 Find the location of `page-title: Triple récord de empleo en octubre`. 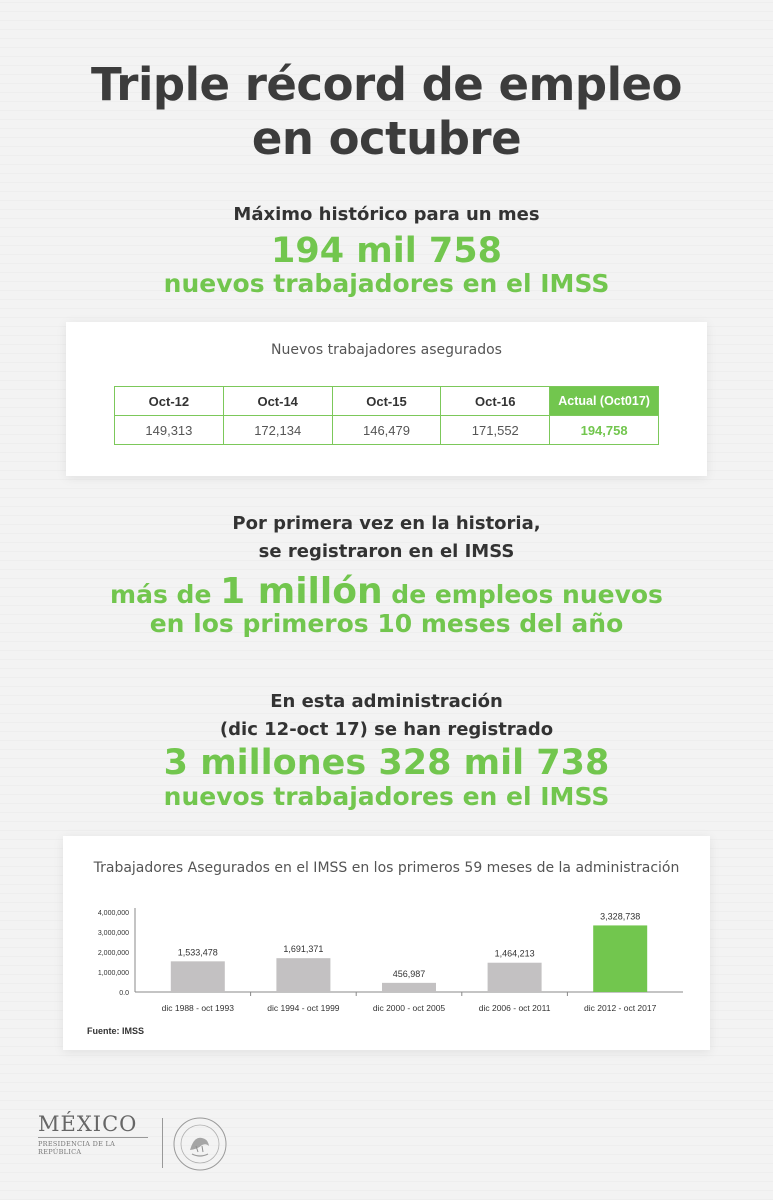

page-title: Triple récord de empleo en octubre is located at coordinates (386, 112).